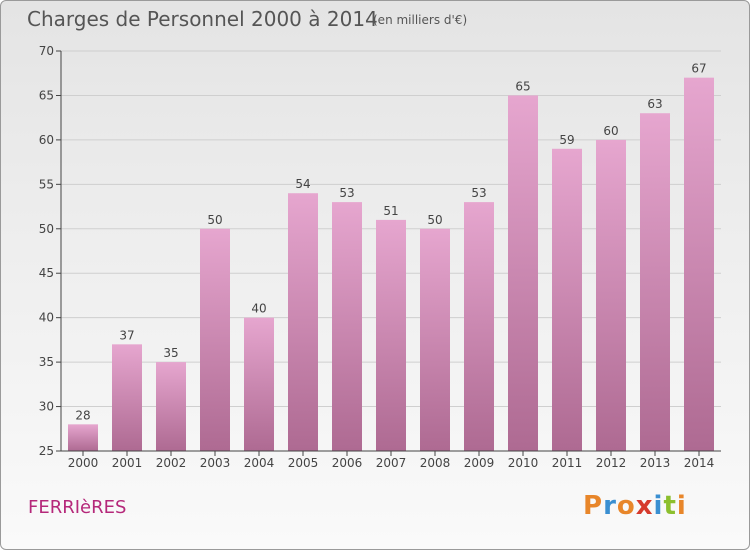 The height and width of the screenshot is (550, 750). Describe the element at coordinates (82, 415) in the screenshot. I see `data-label-2000: 28` at that location.